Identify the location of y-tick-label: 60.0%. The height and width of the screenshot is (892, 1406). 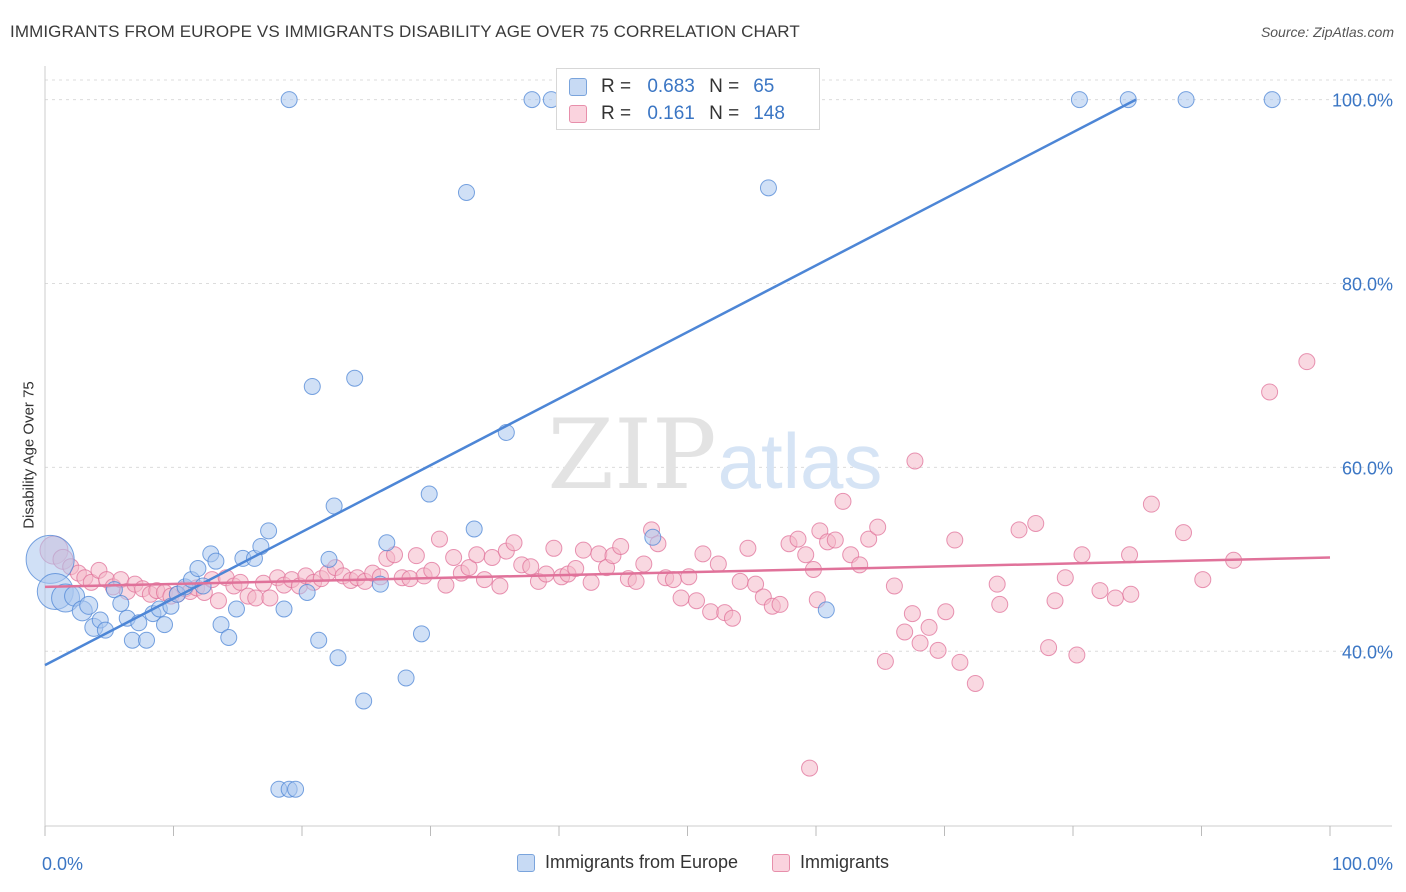
(1367, 468).